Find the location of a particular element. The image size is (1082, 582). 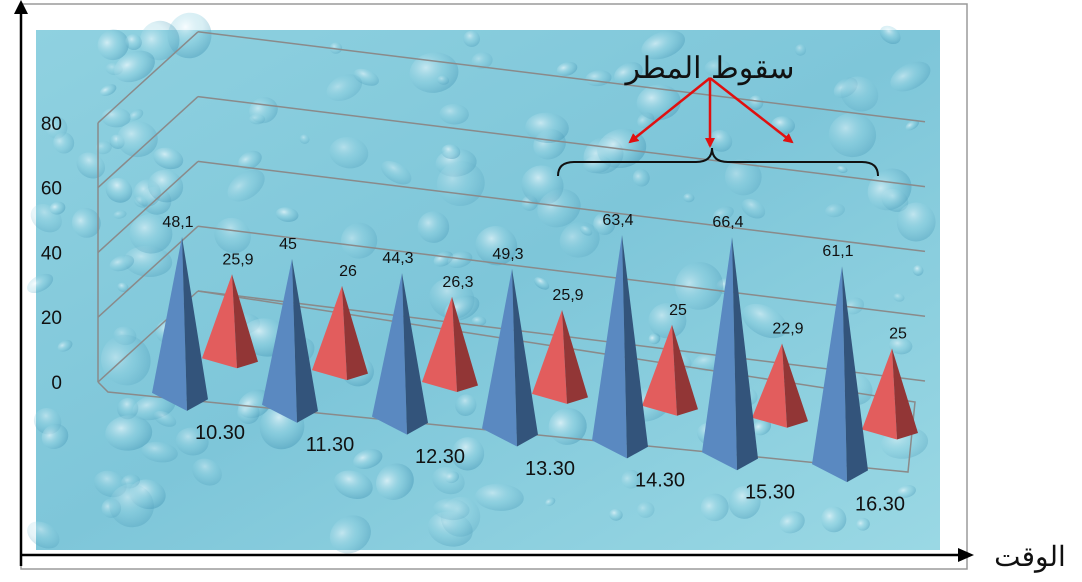

data-label: 22,9 is located at coordinates (787, 329).